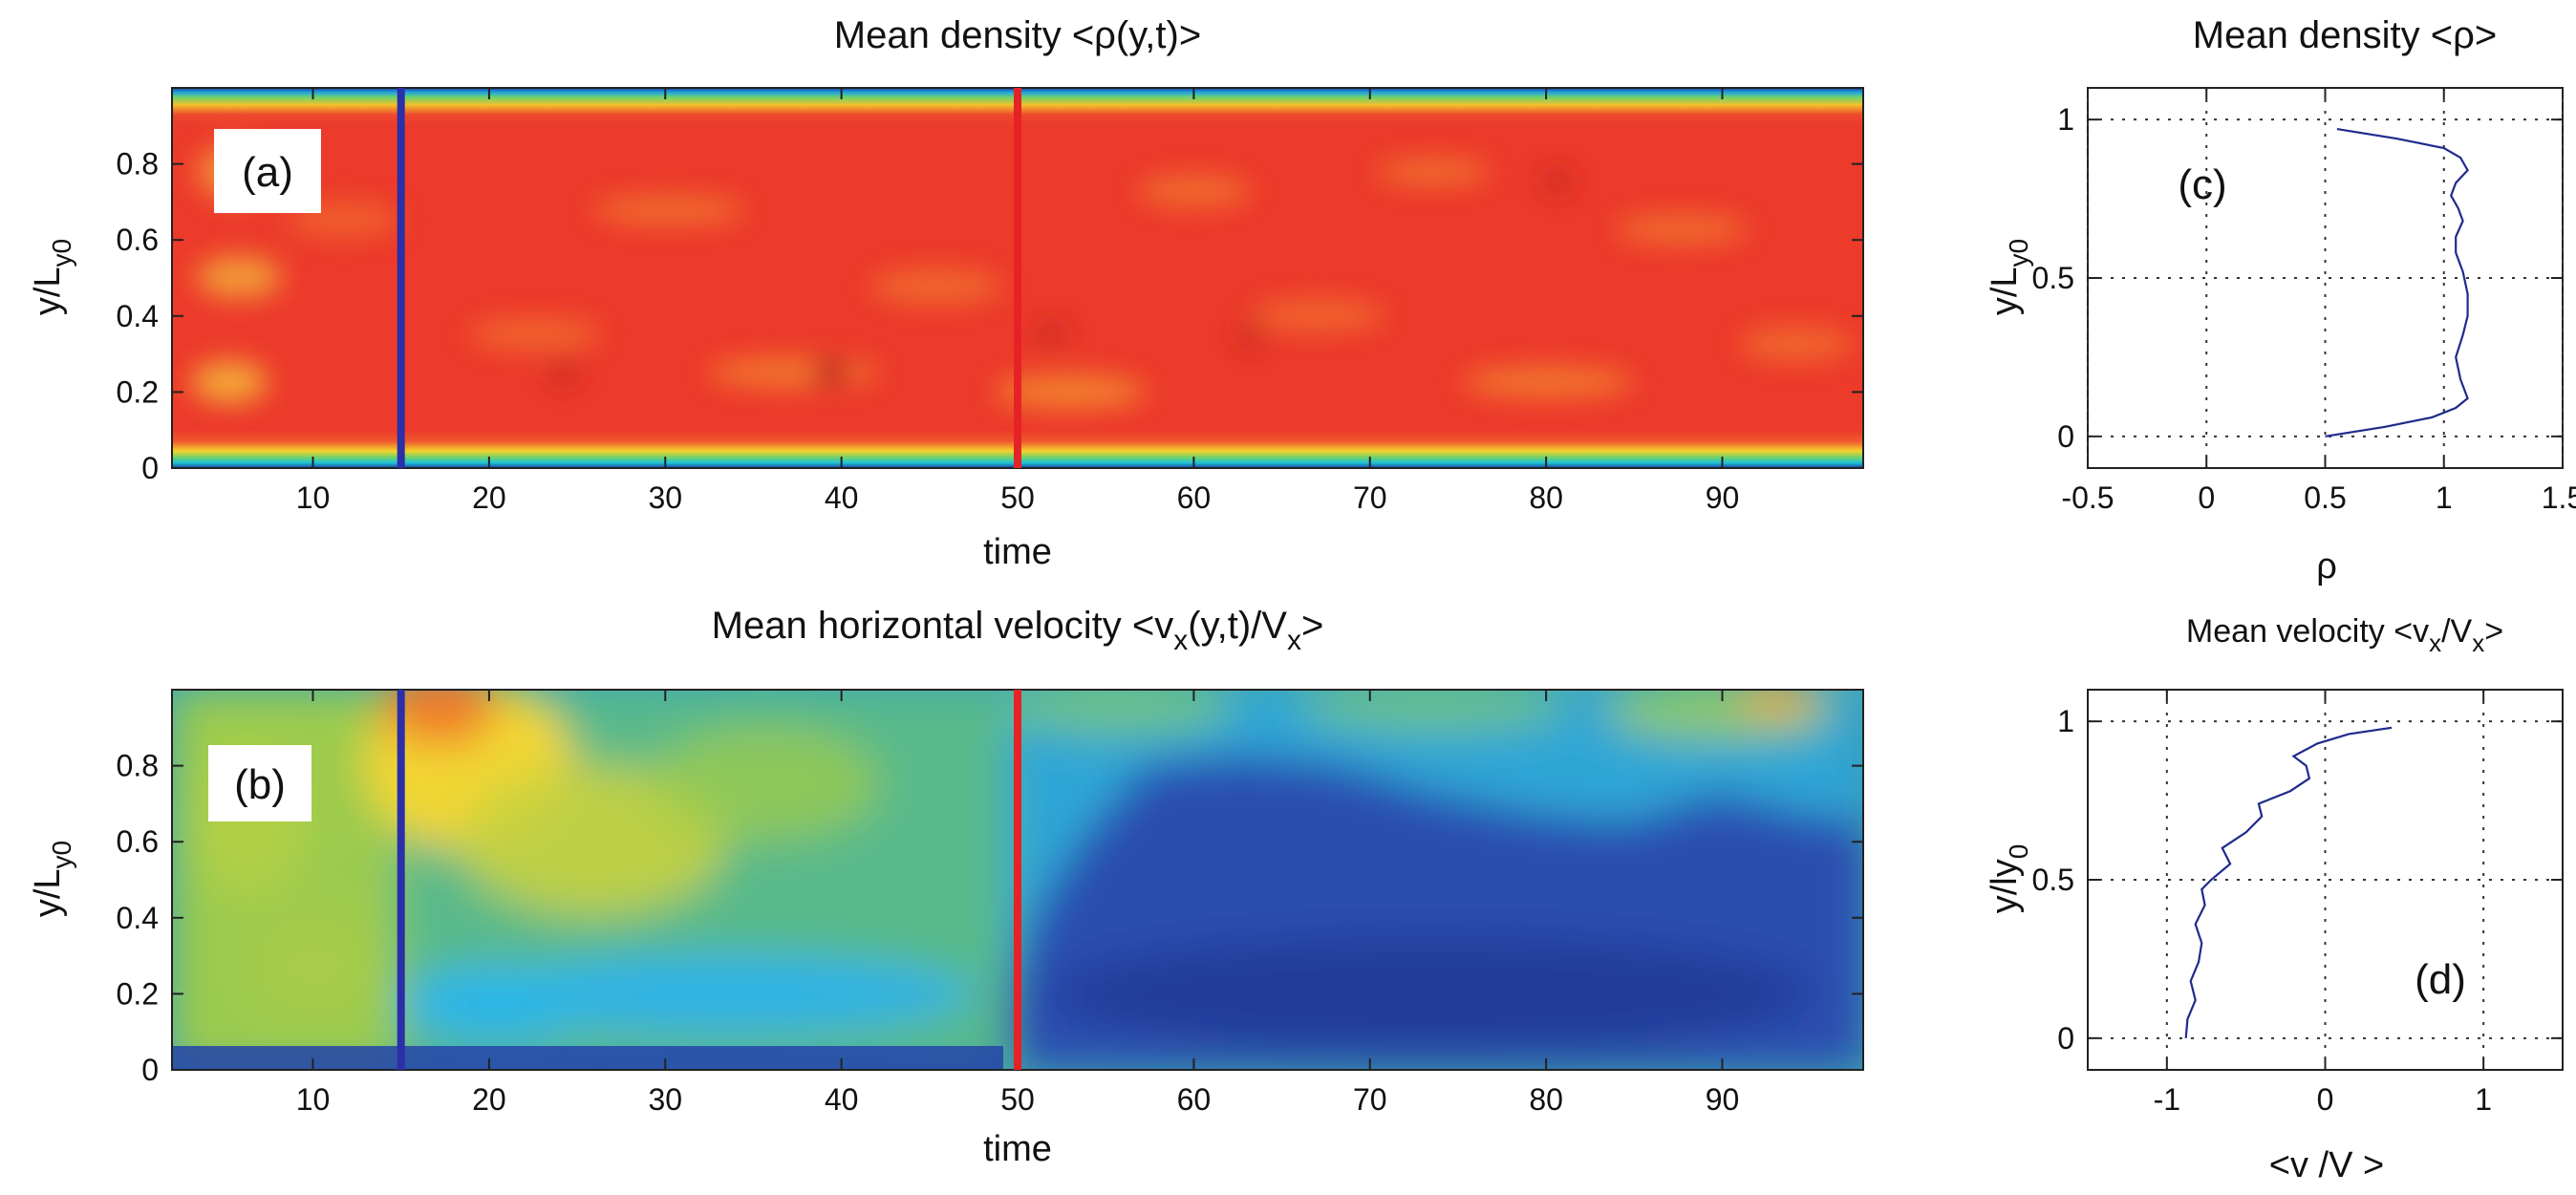 This screenshot has width=2576, height=1195. I want to click on x-axis-d: -1 0 1, so click(2323, 904).